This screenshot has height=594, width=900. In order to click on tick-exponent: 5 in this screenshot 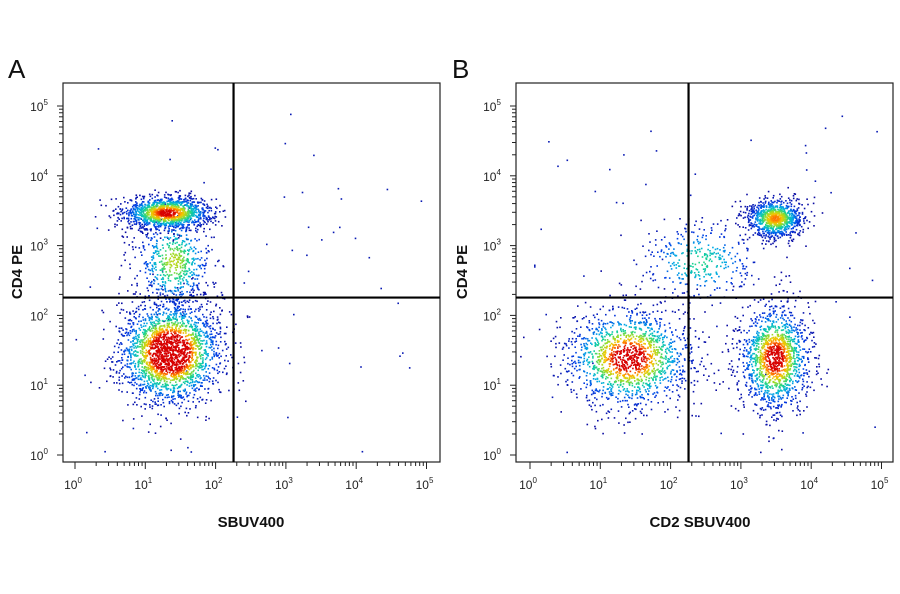, I will do `click(45, 102)`.